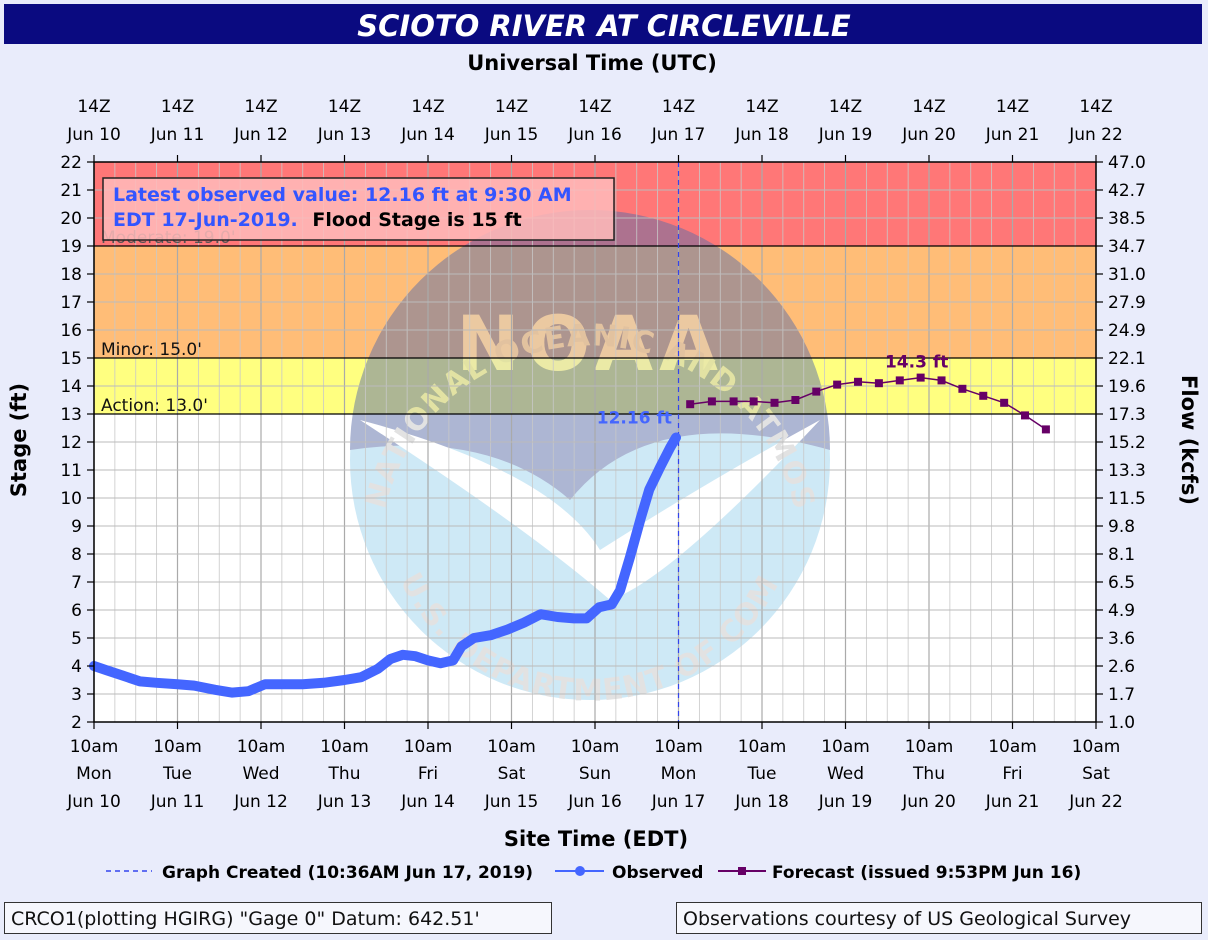 The image size is (1208, 940). Describe the element at coordinates (928, 135) in the screenshot. I see `top-tick-date: Jun 20` at that location.